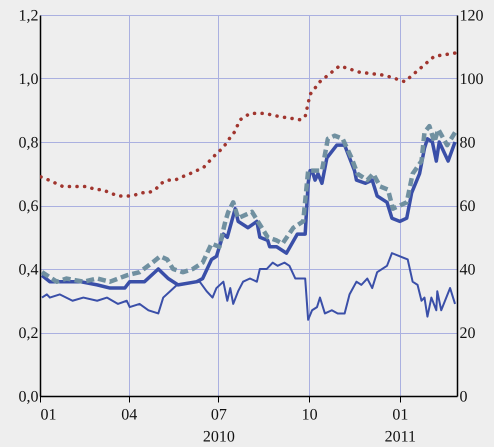 Image resolution: width=494 pixels, height=447 pixels. What do you see at coordinates (28, 333) in the screenshot?
I see `y-tick-label: 0,2` at bounding box center [28, 333].